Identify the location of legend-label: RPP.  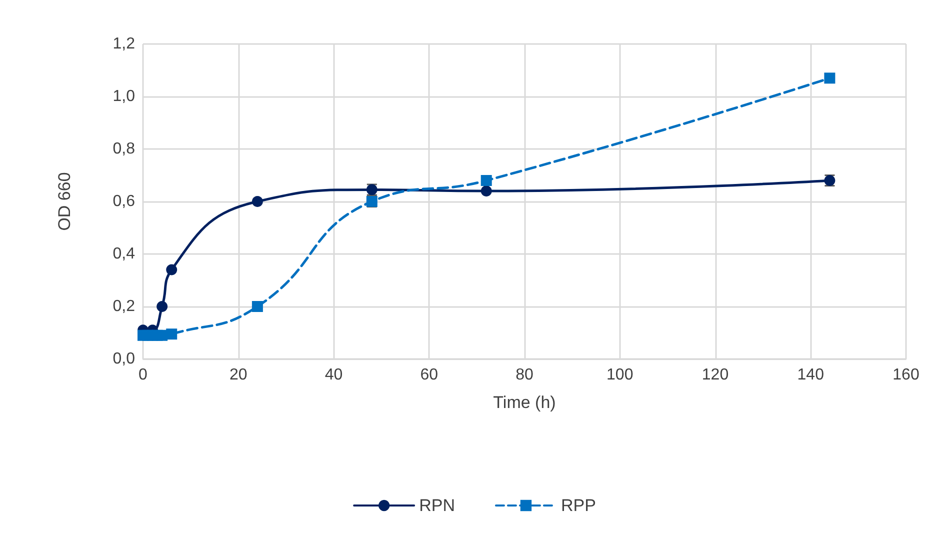
(578, 505).